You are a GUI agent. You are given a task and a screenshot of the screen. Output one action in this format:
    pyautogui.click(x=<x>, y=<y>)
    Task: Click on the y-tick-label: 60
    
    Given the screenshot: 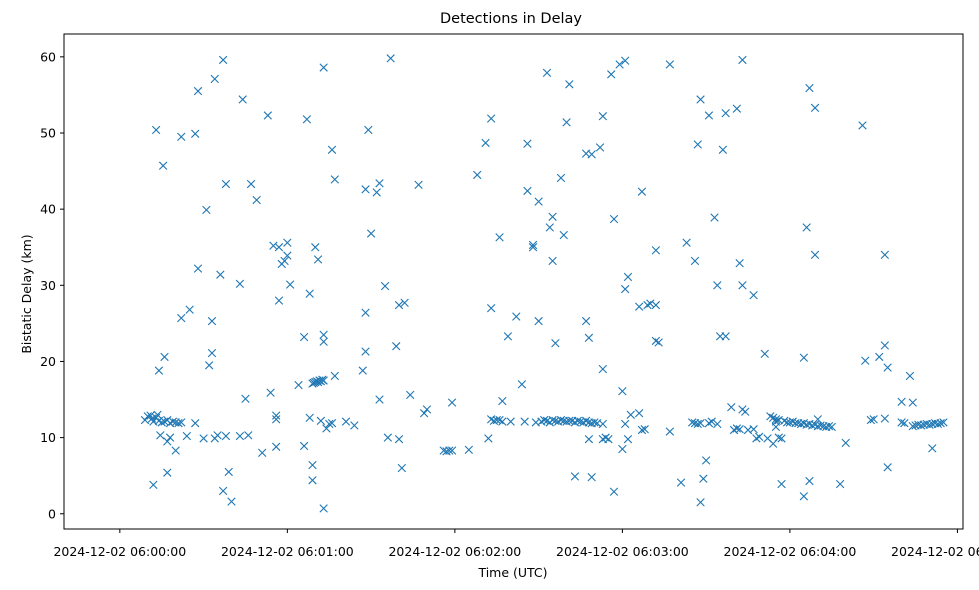 What is the action you would take?
    pyautogui.click(x=48, y=56)
    